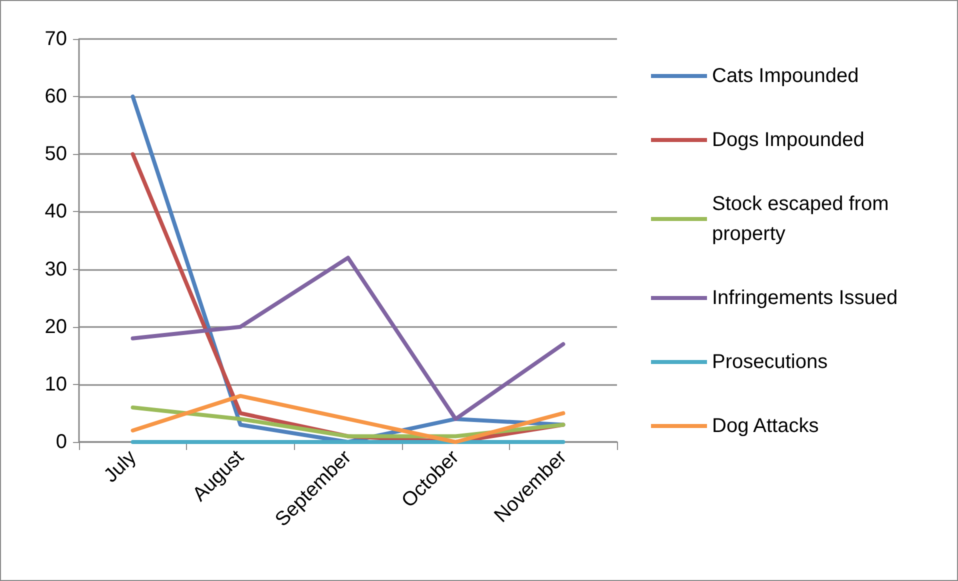 The width and height of the screenshot is (958, 581). I want to click on y-tick-label: 70, so click(55, 39).